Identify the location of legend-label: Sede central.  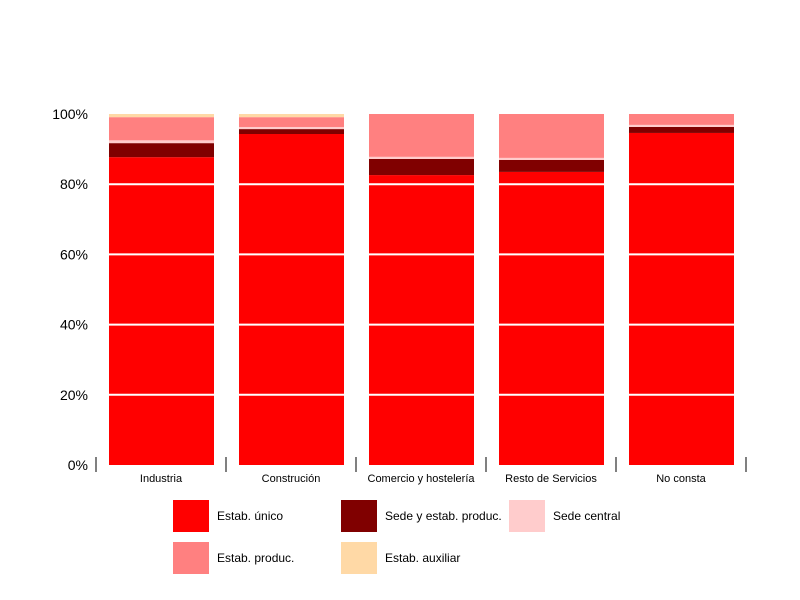
(587, 516).